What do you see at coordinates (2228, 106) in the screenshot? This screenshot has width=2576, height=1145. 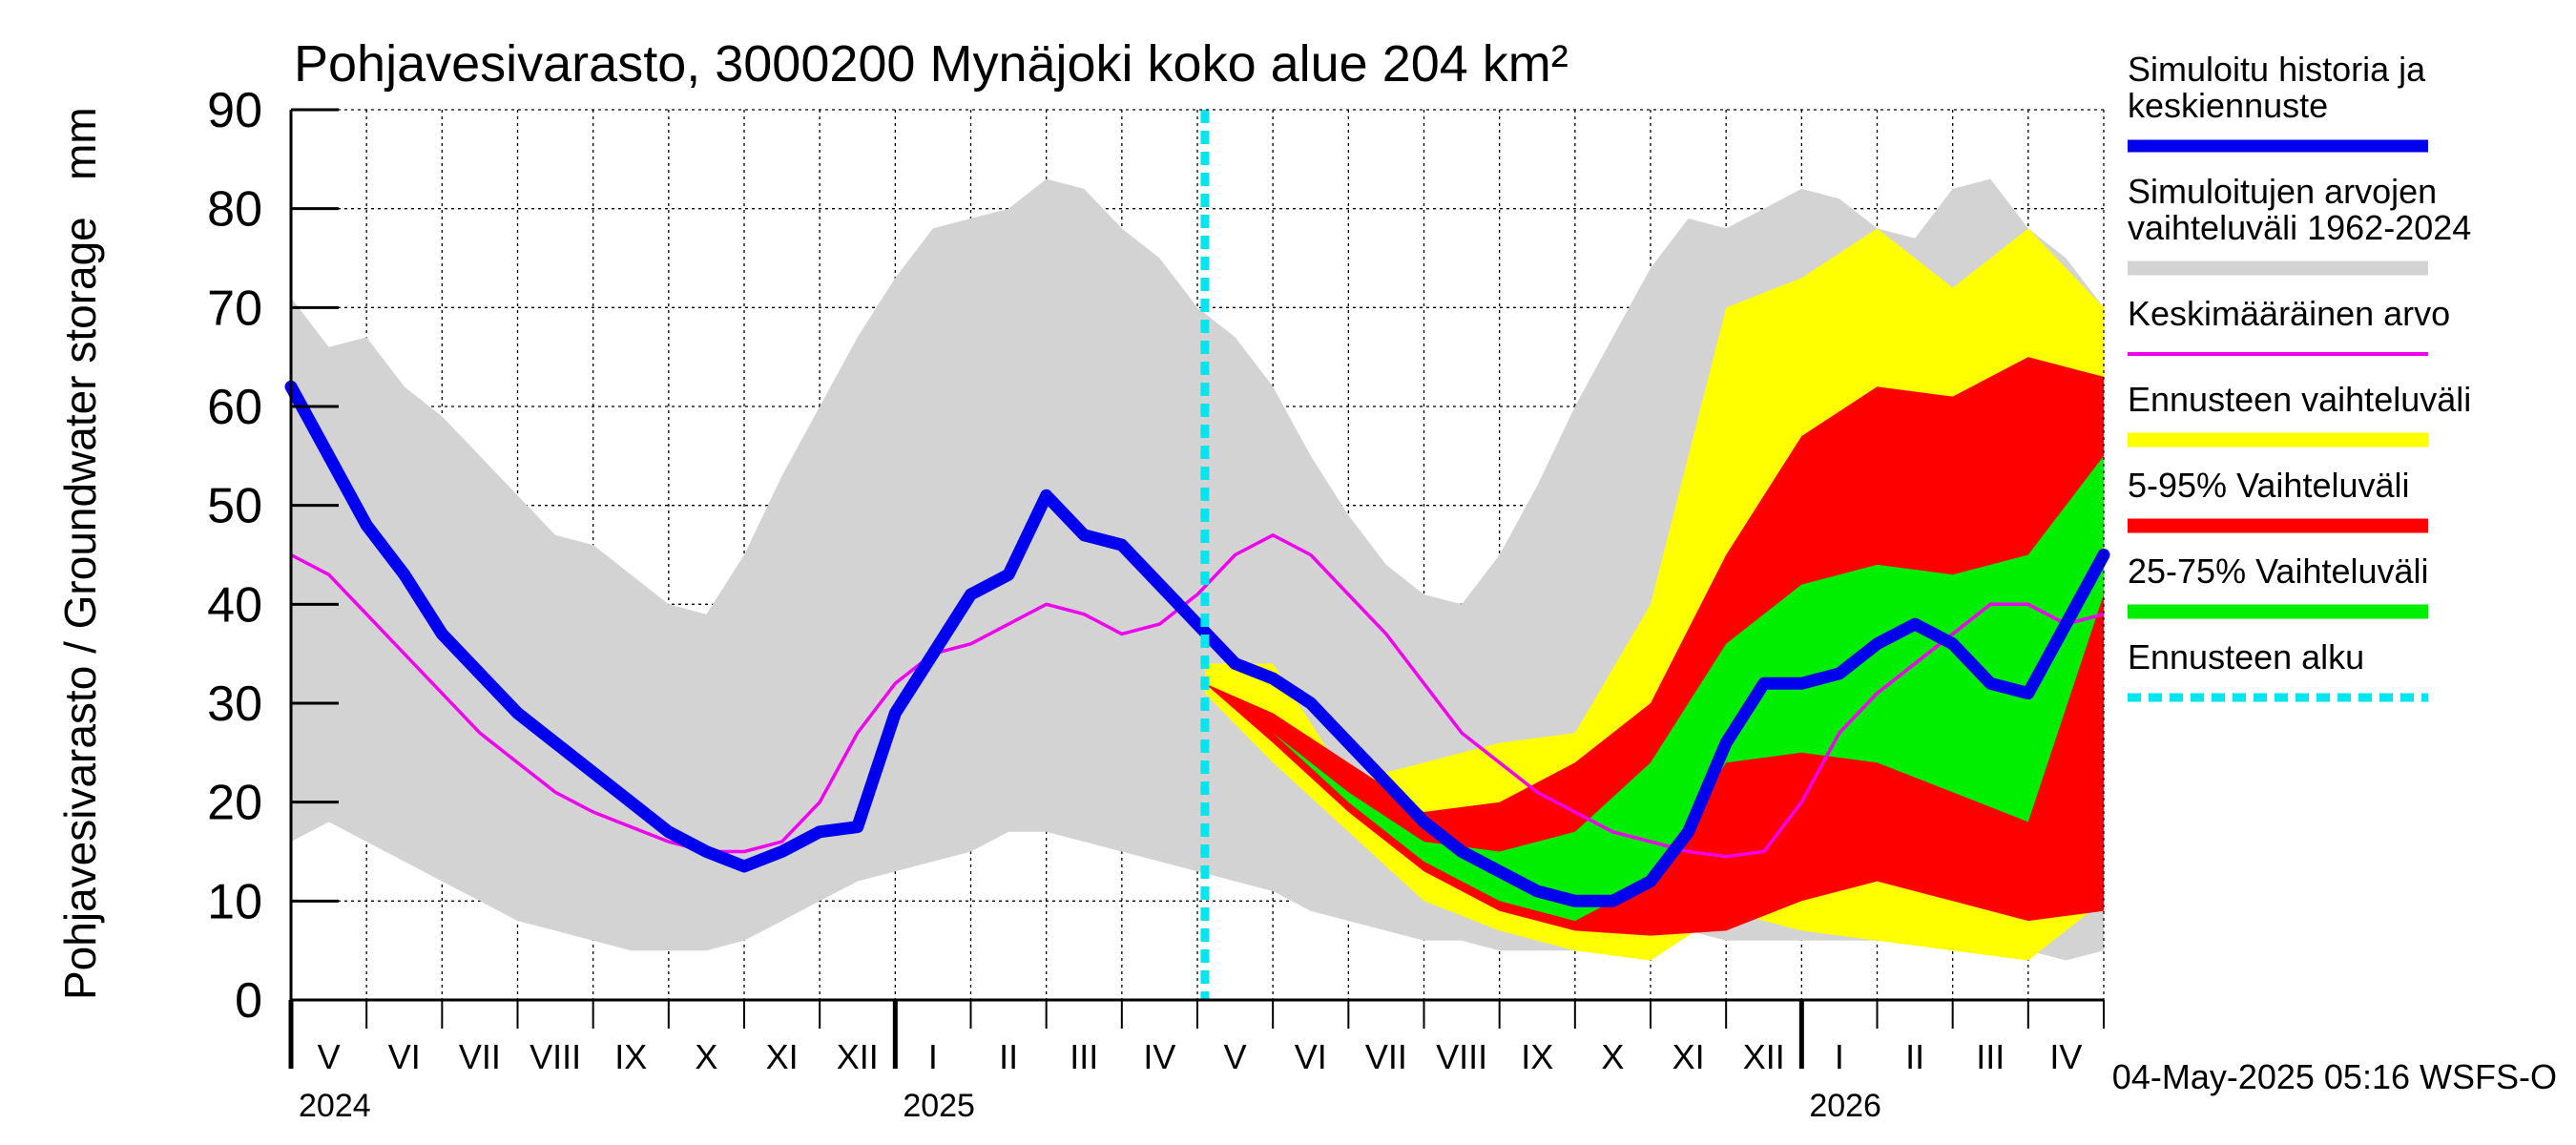 I see `legend-label-line: keskiennuste` at bounding box center [2228, 106].